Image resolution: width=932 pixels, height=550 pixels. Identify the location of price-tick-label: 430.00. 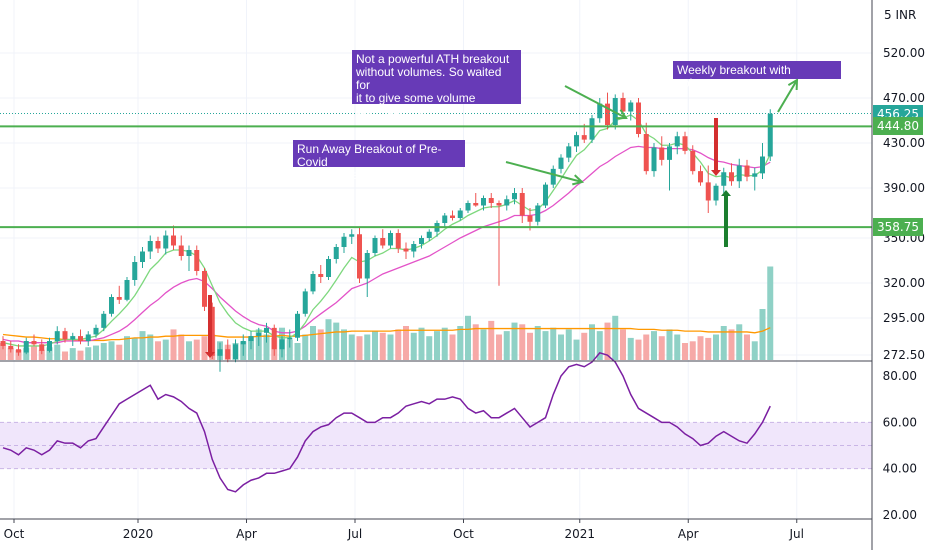
(904, 143).